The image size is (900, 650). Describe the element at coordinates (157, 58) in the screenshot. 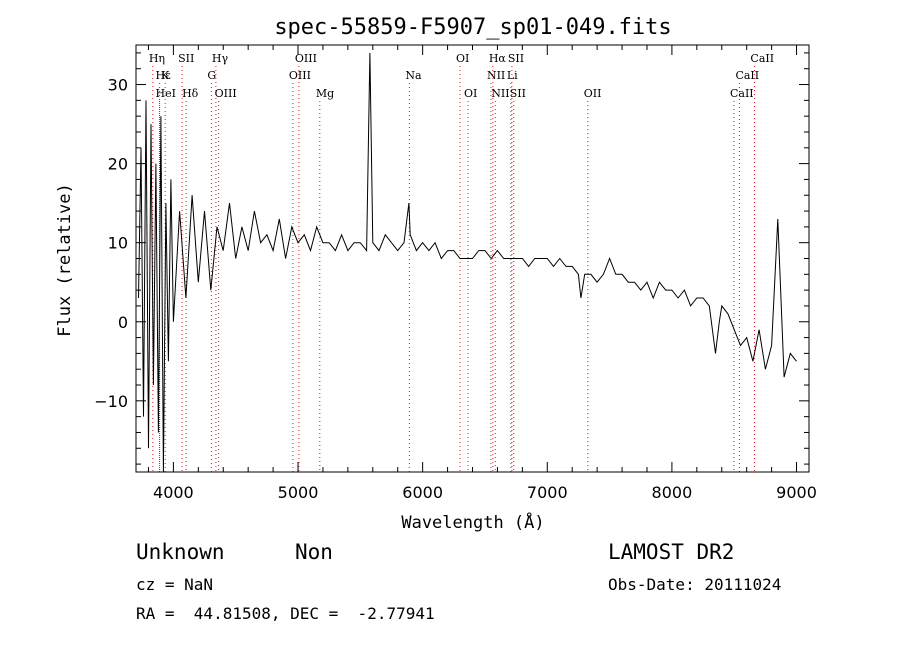

I see `line-label-0: Hη` at that location.